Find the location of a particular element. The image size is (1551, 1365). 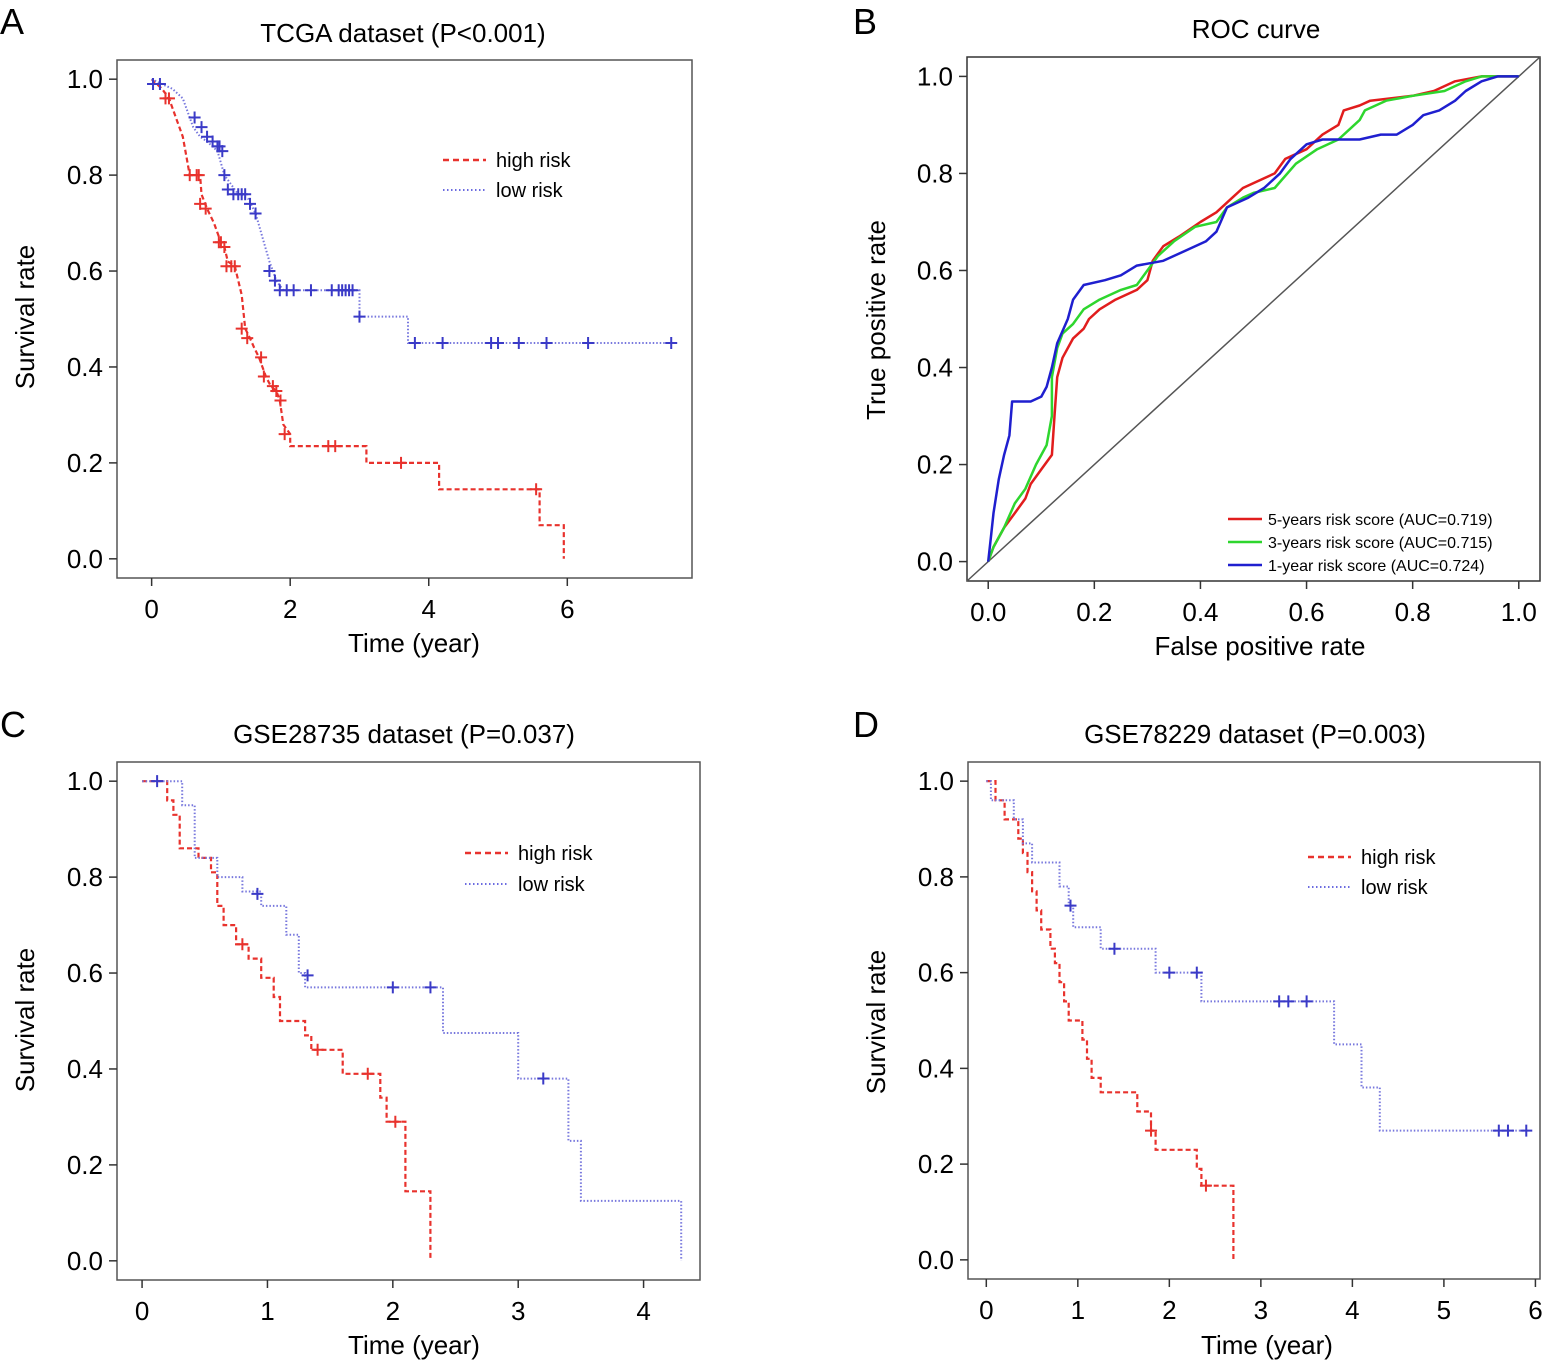

panel-c-xlabel: Time (year) is located at coordinates (414, 1345).